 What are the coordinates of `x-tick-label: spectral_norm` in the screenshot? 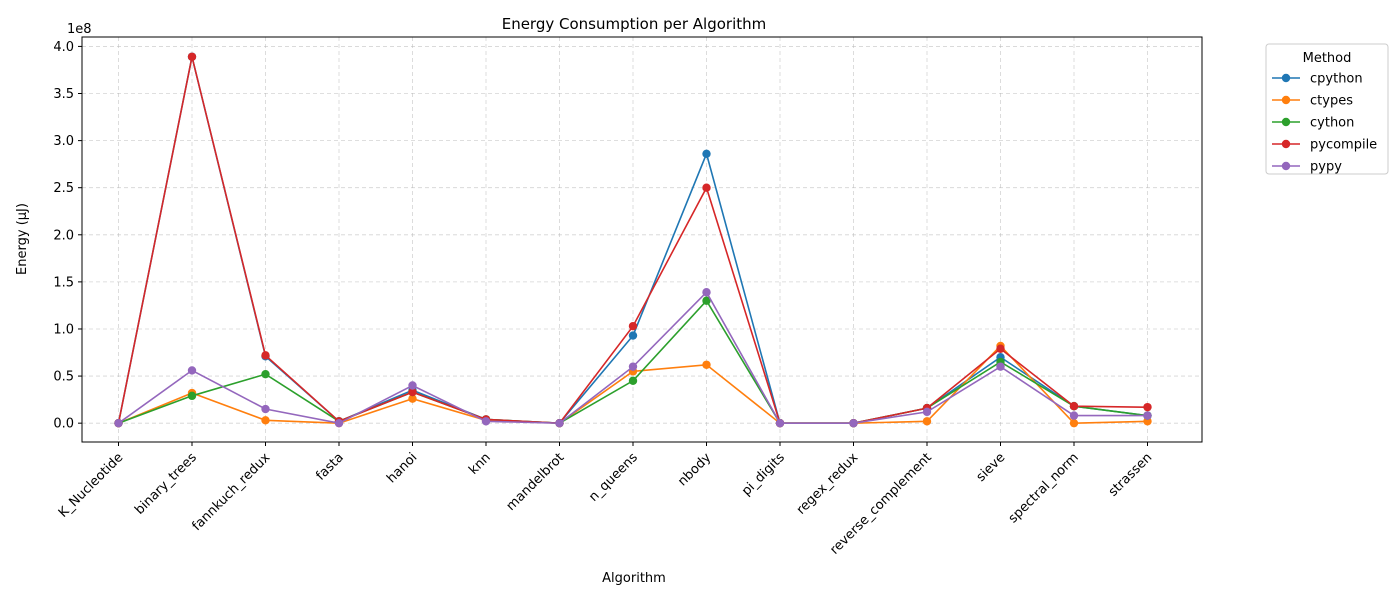 It's located at (1044, 488).